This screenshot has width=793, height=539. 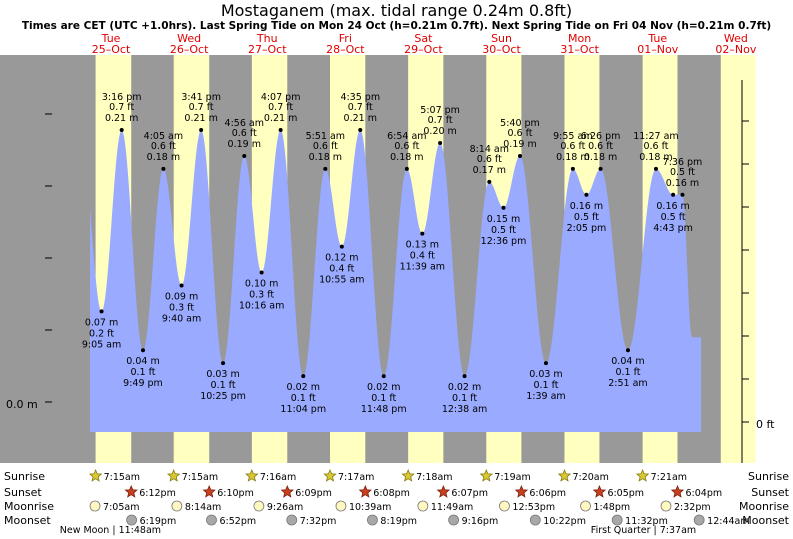 I want to click on tide-time: 11:39 am, so click(x=422, y=267).